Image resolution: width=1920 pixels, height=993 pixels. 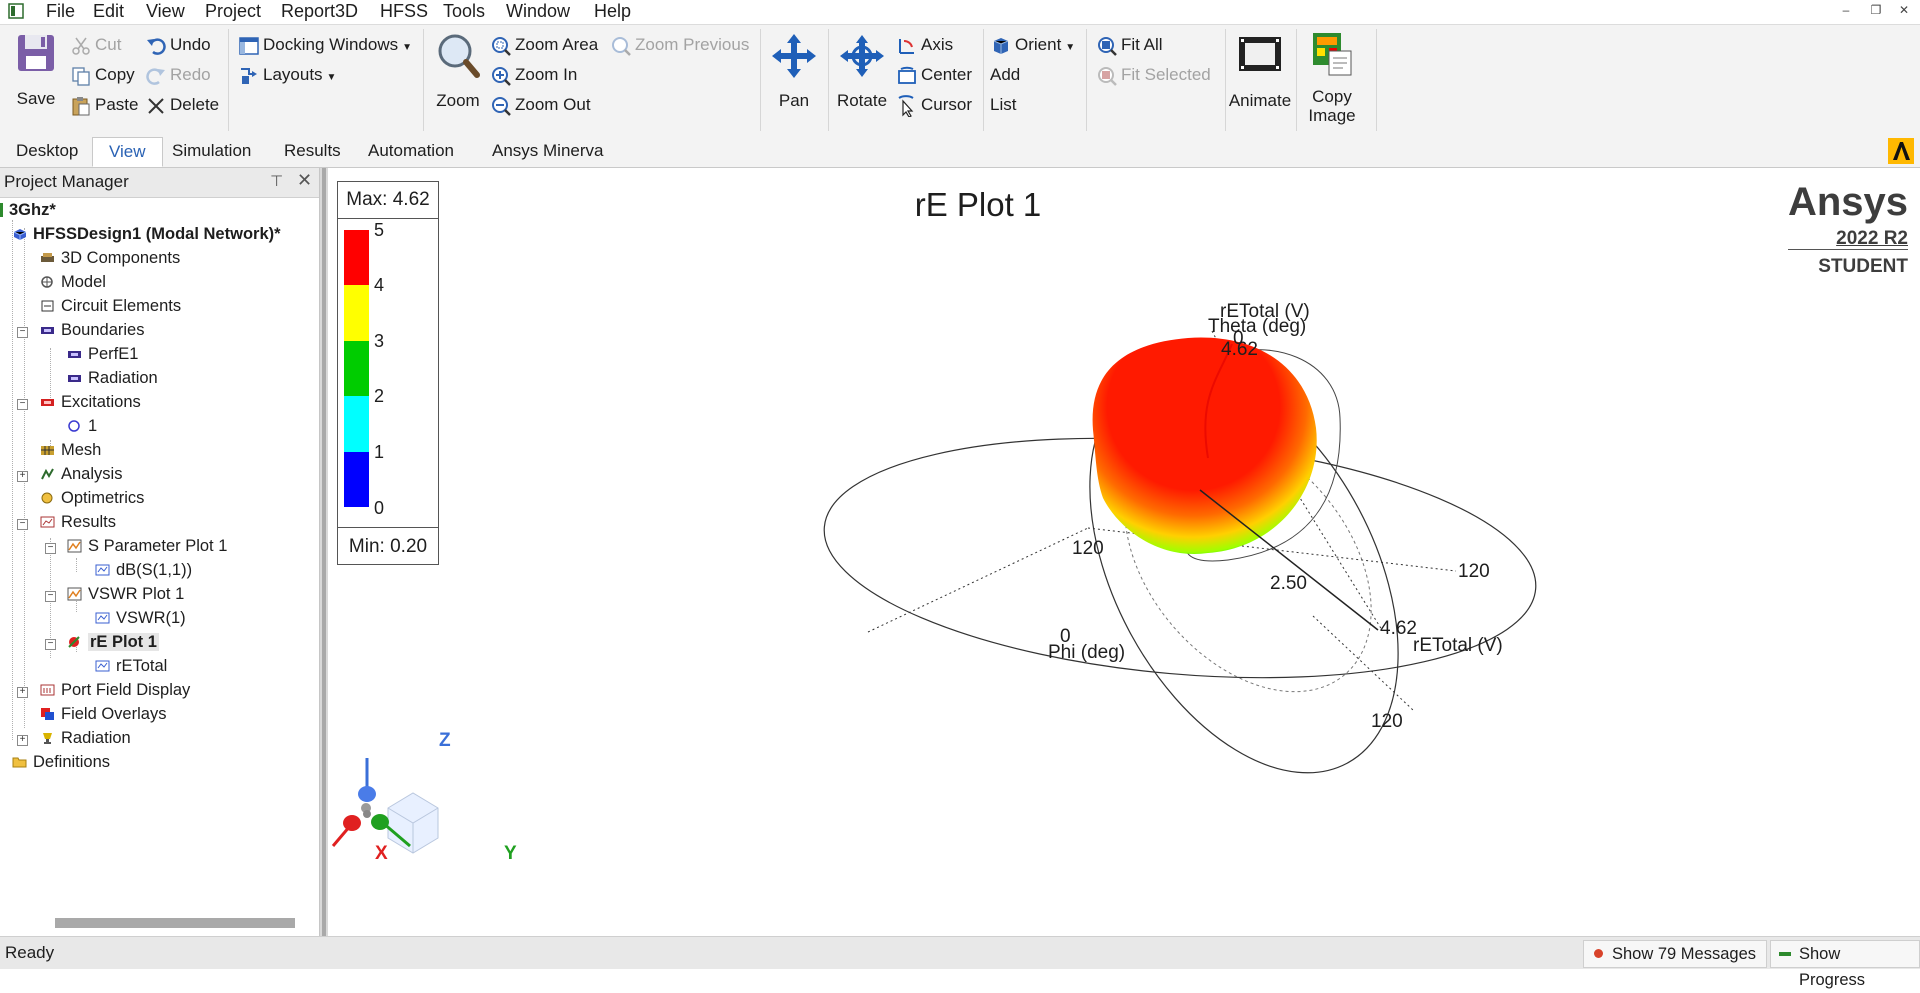 I want to click on orient-button: Orient ▼, so click(x=1032, y=45).